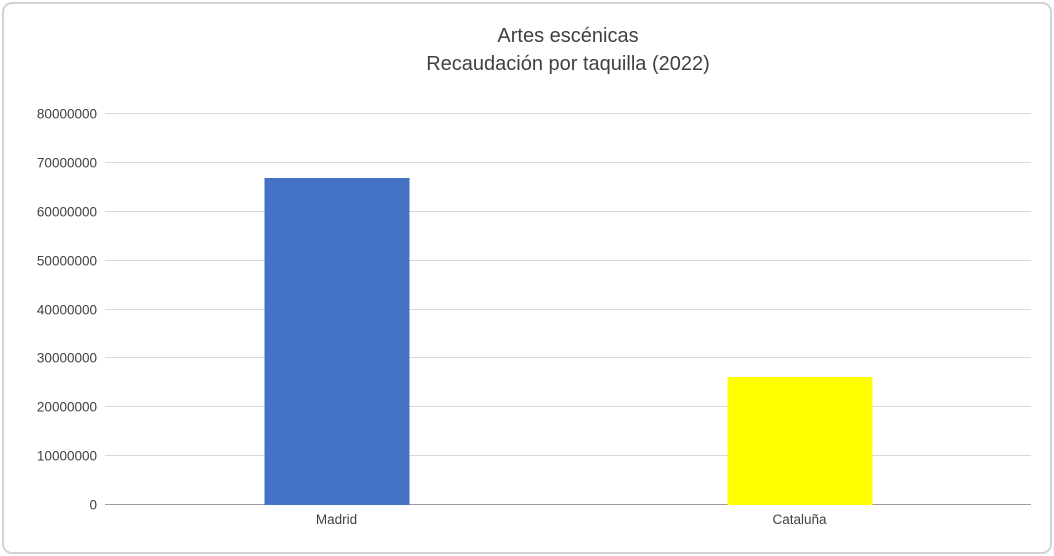 The image size is (1054, 556). I want to click on y-axis-tick-label: 10000000, so click(66, 456).